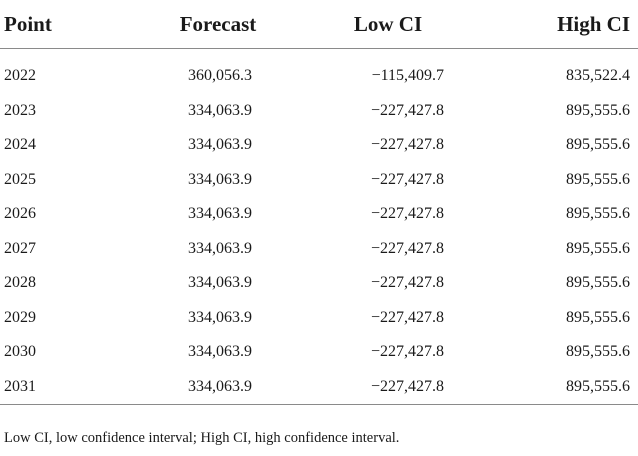 The height and width of the screenshot is (456, 638). I want to click on table-row: 2030 334,063.9 −227,427.8 895,555.6, so click(319, 352).